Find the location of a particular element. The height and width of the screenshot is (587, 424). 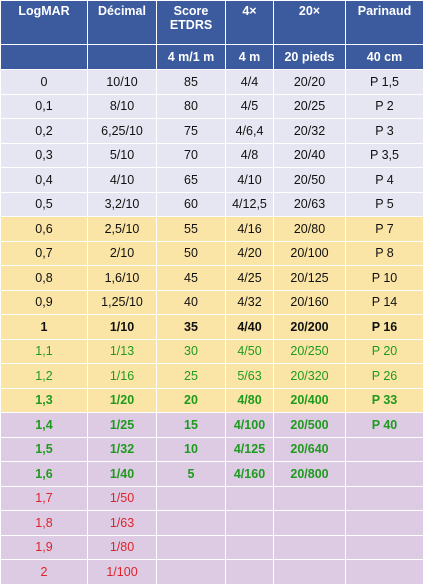

cell-decimal: 1/13 is located at coordinates (122, 351).